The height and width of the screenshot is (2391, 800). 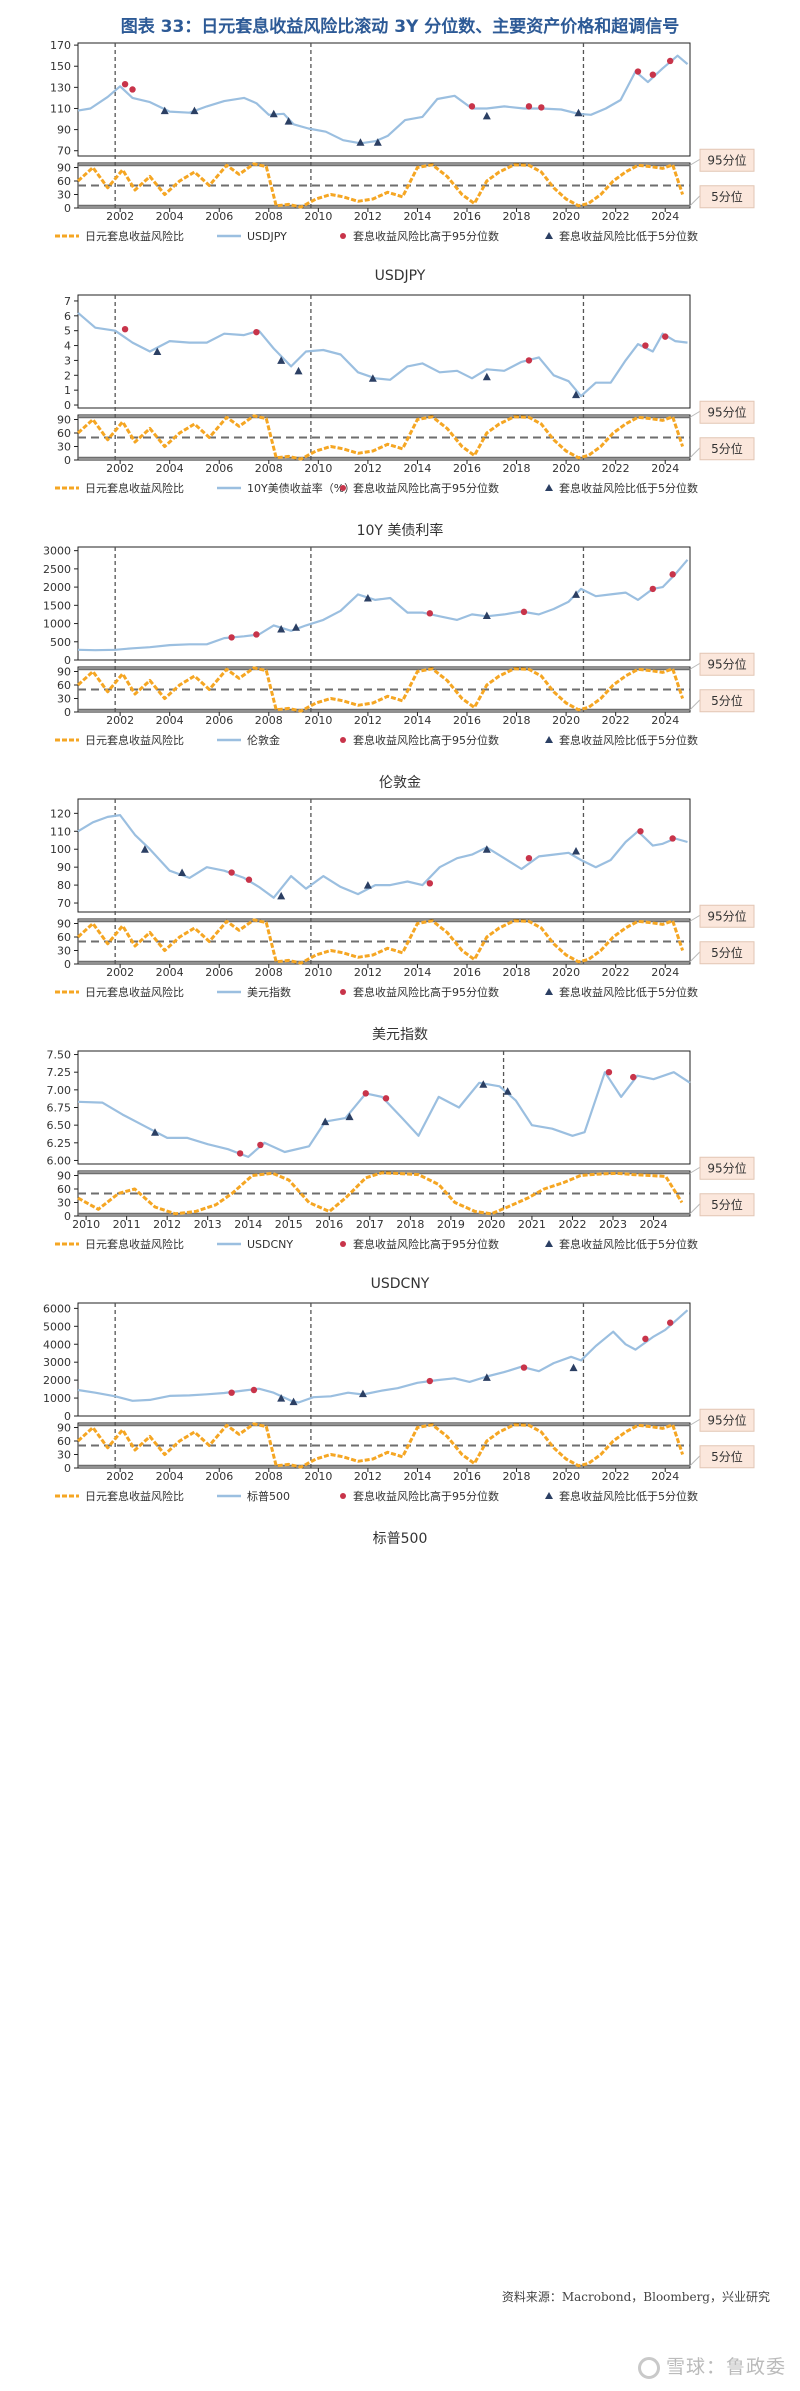 What do you see at coordinates (695, 414) in the screenshot?
I see `callout-95-leader` at bounding box center [695, 414].